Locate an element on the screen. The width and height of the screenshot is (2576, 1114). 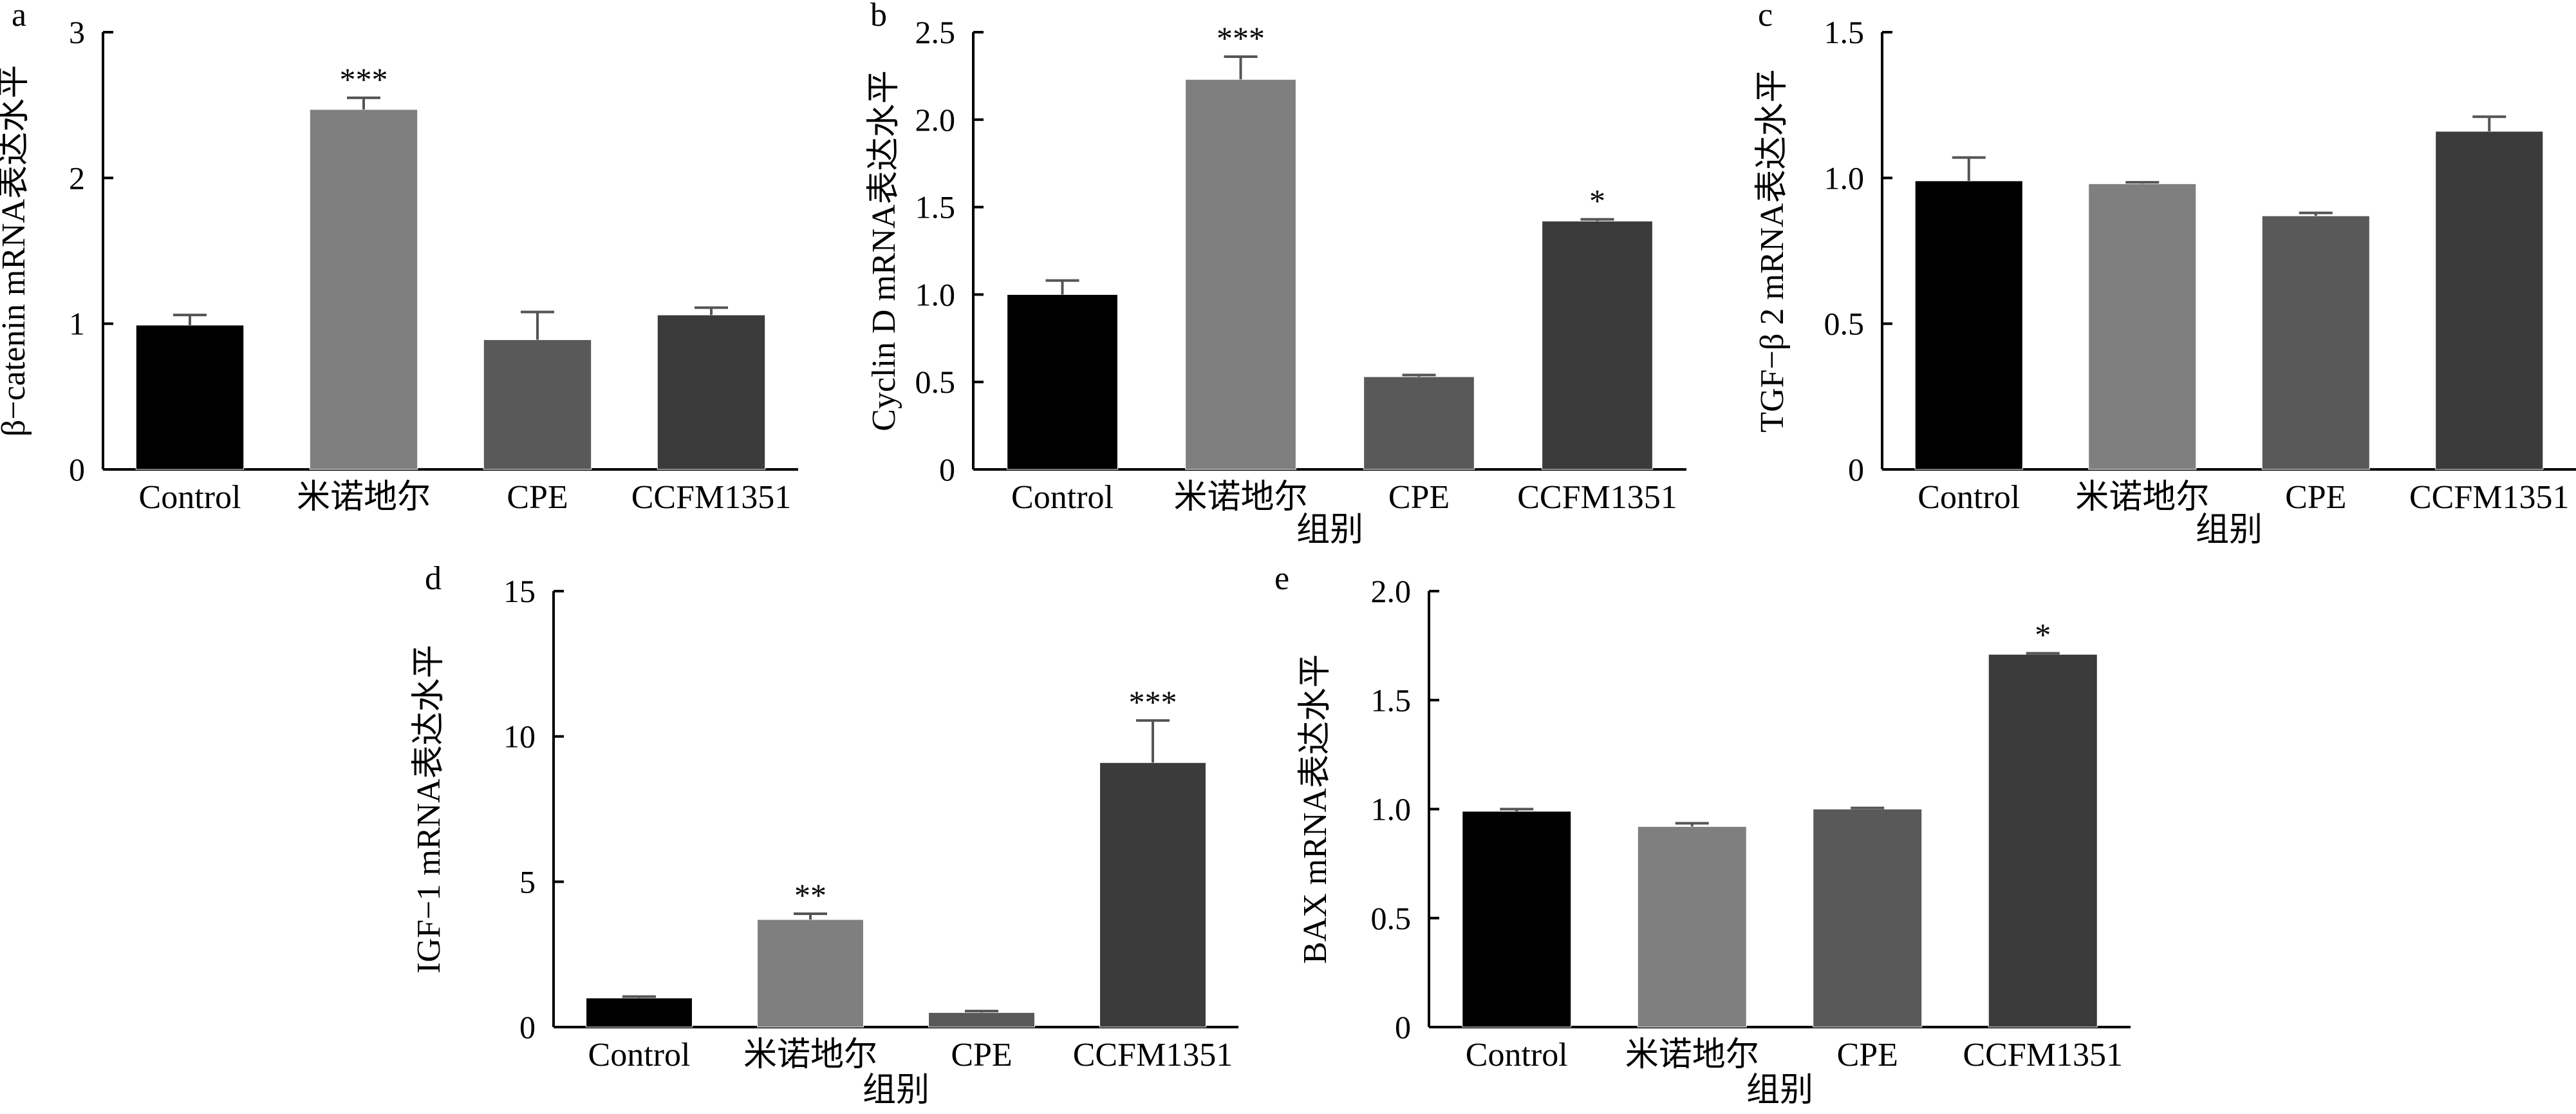
y-axis-title: BAX mRNA表达水平 is located at coordinates (1315, 809).